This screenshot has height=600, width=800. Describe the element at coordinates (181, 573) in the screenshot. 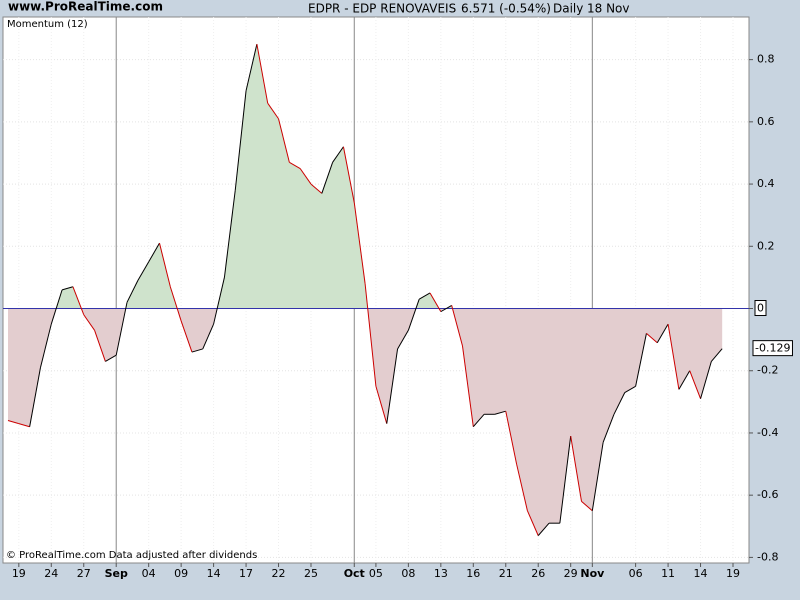

I see `x-tick-label: 09` at that location.